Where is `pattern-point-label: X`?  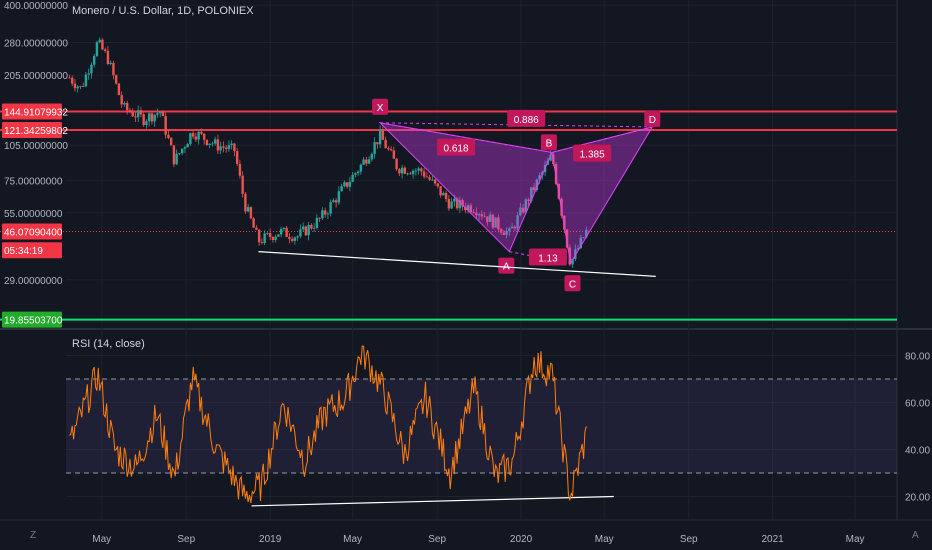 pattern-point-label: X is located at coordinates (380, 108).